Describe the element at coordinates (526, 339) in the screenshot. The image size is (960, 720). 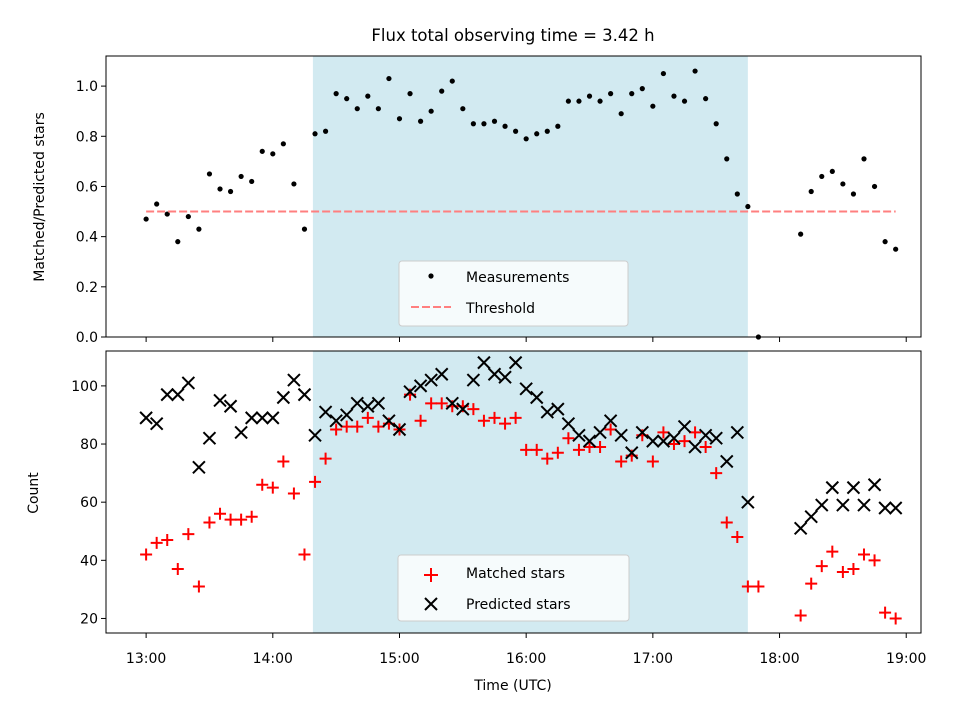
I see `top-x-axis` at that location.